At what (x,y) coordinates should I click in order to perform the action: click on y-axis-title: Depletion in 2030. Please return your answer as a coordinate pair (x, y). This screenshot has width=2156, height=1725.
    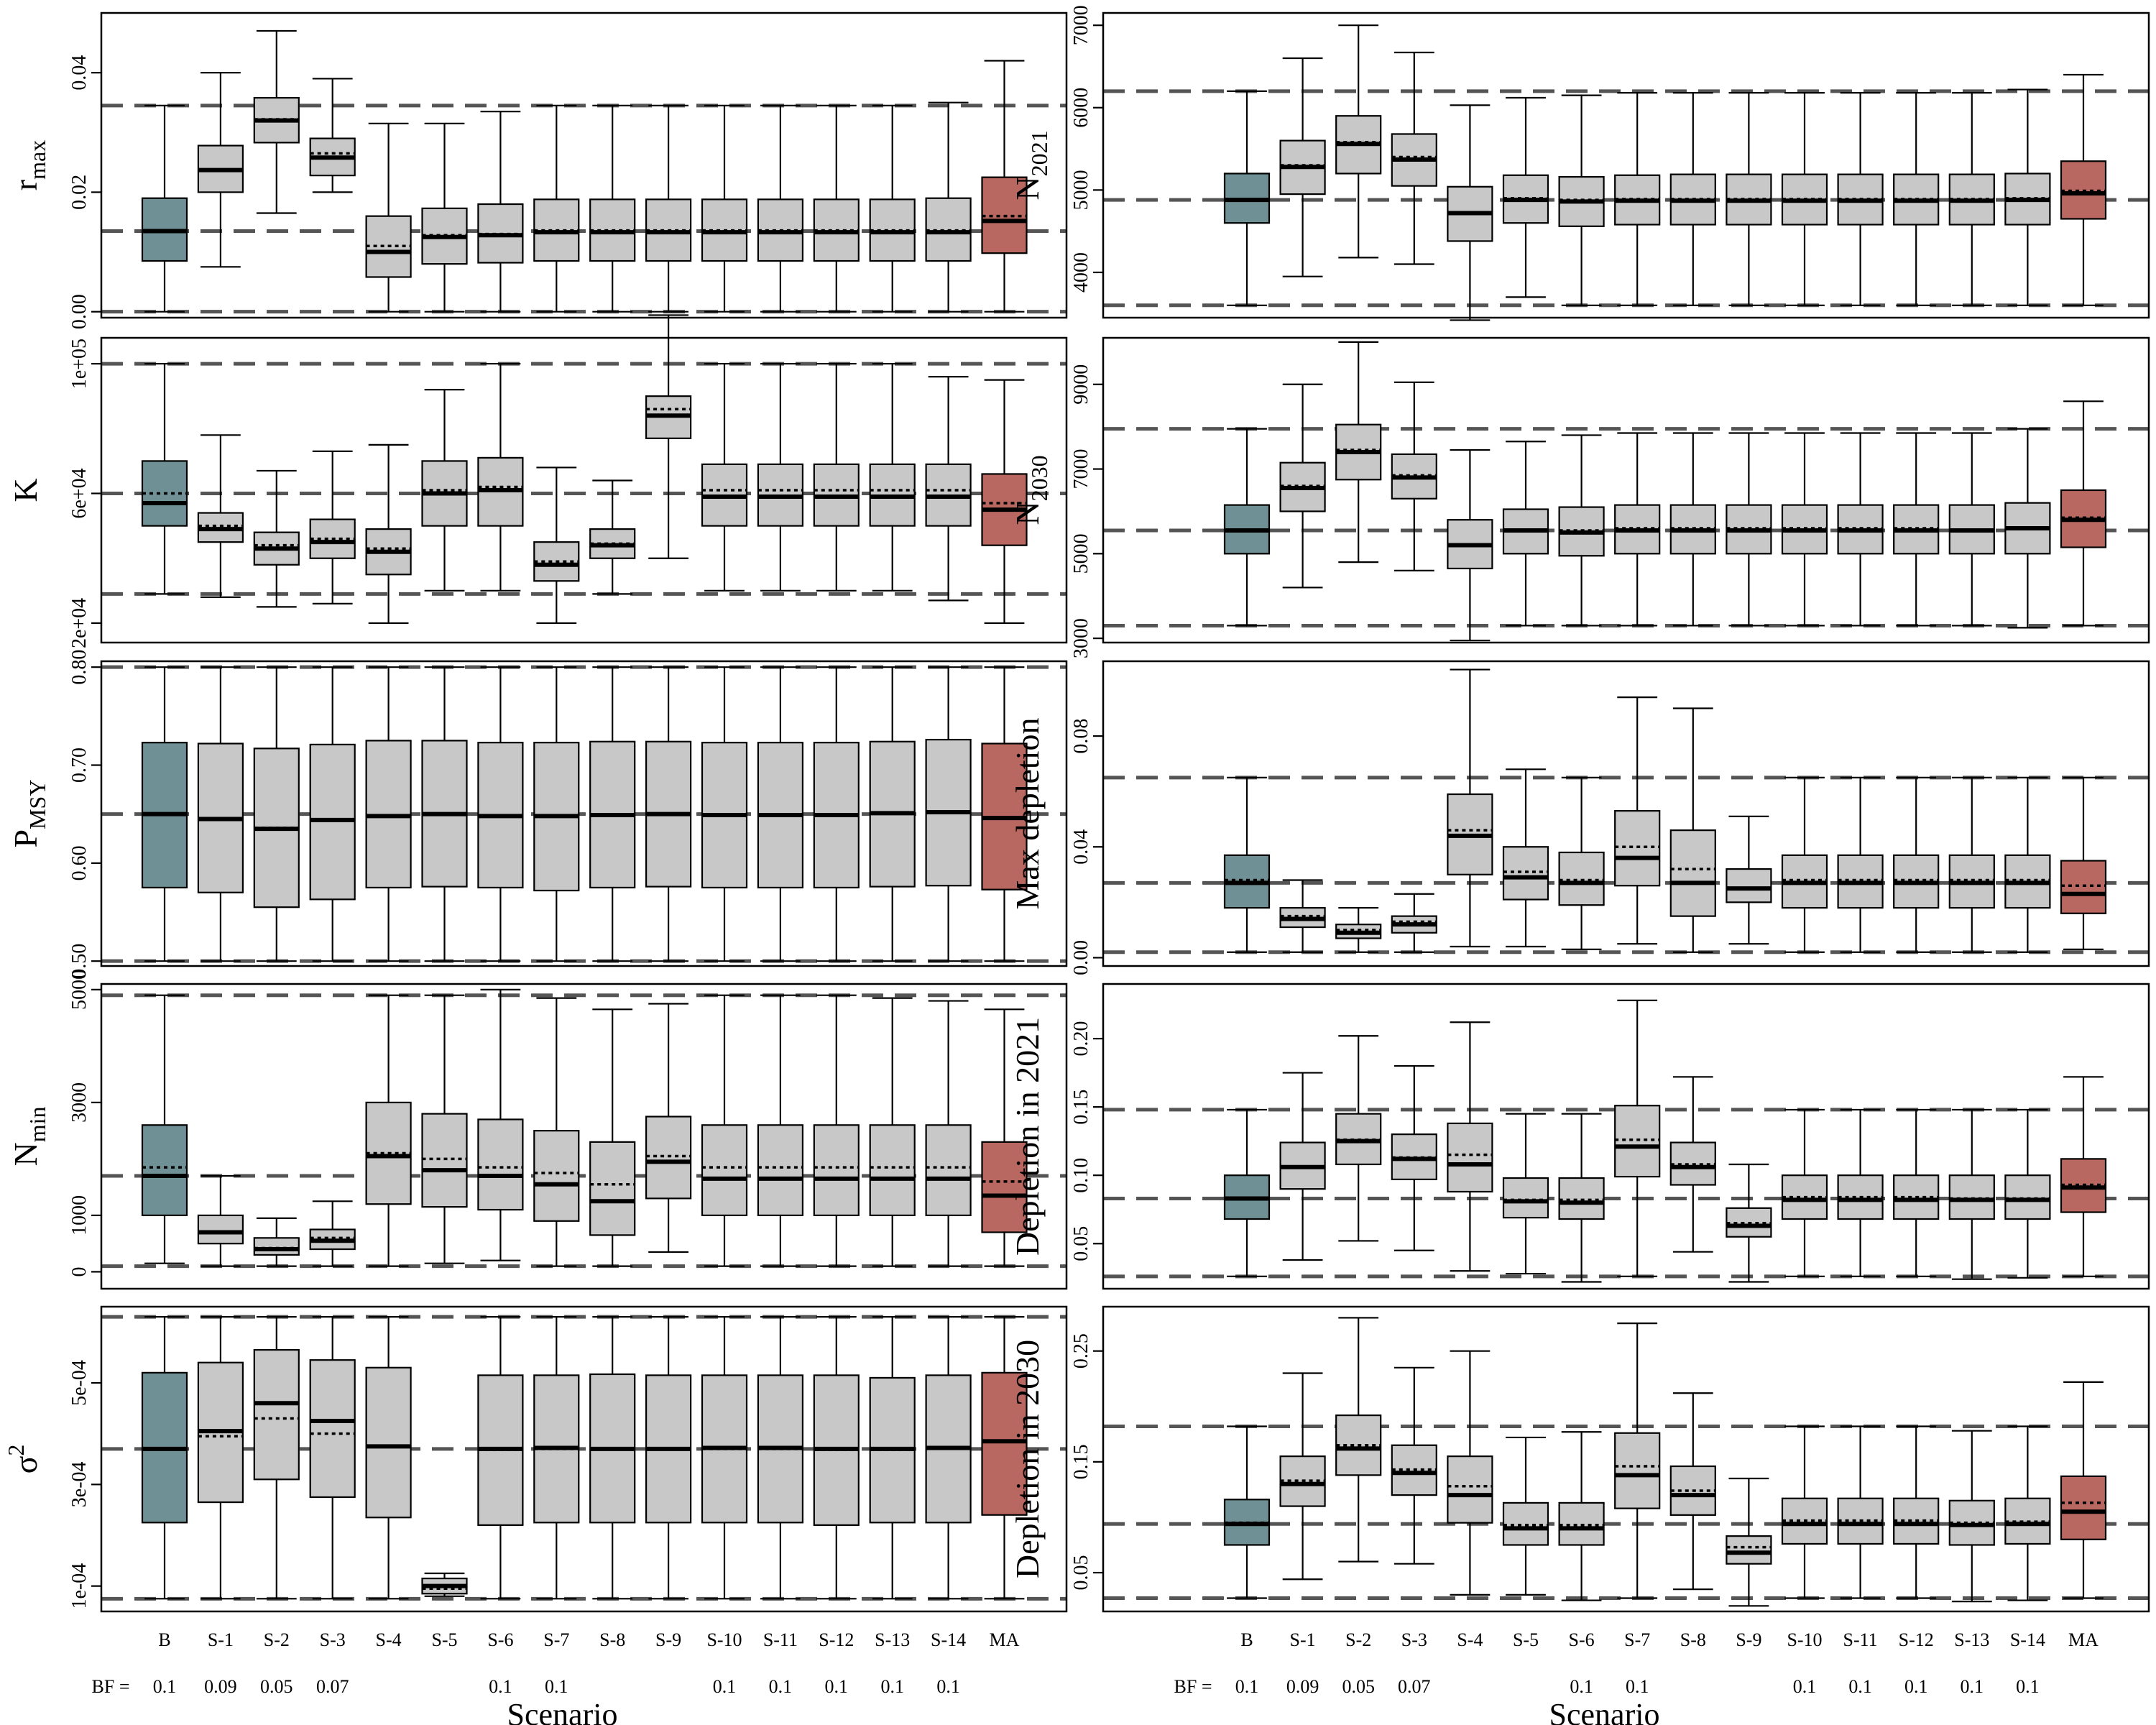
    Looking at the image, I should click on (1027, 1459).